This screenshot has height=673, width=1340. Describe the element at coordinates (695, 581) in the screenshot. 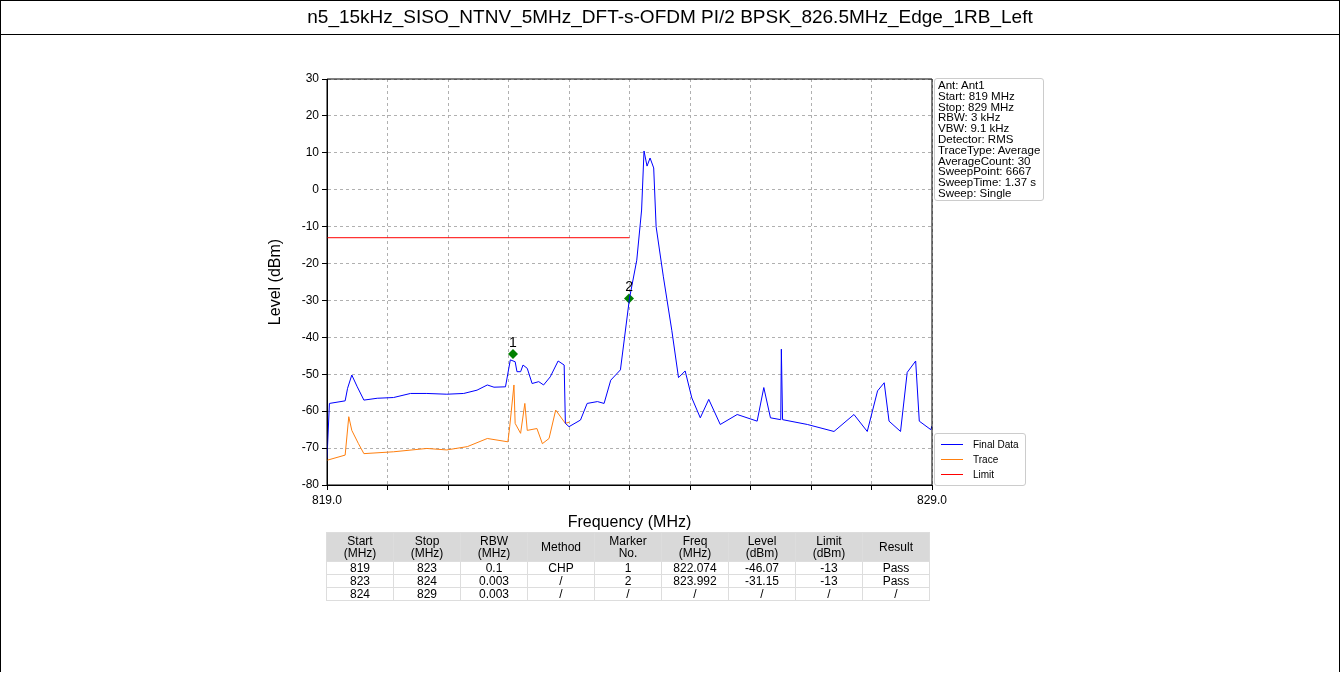

I see `text: 823.992` at that location.